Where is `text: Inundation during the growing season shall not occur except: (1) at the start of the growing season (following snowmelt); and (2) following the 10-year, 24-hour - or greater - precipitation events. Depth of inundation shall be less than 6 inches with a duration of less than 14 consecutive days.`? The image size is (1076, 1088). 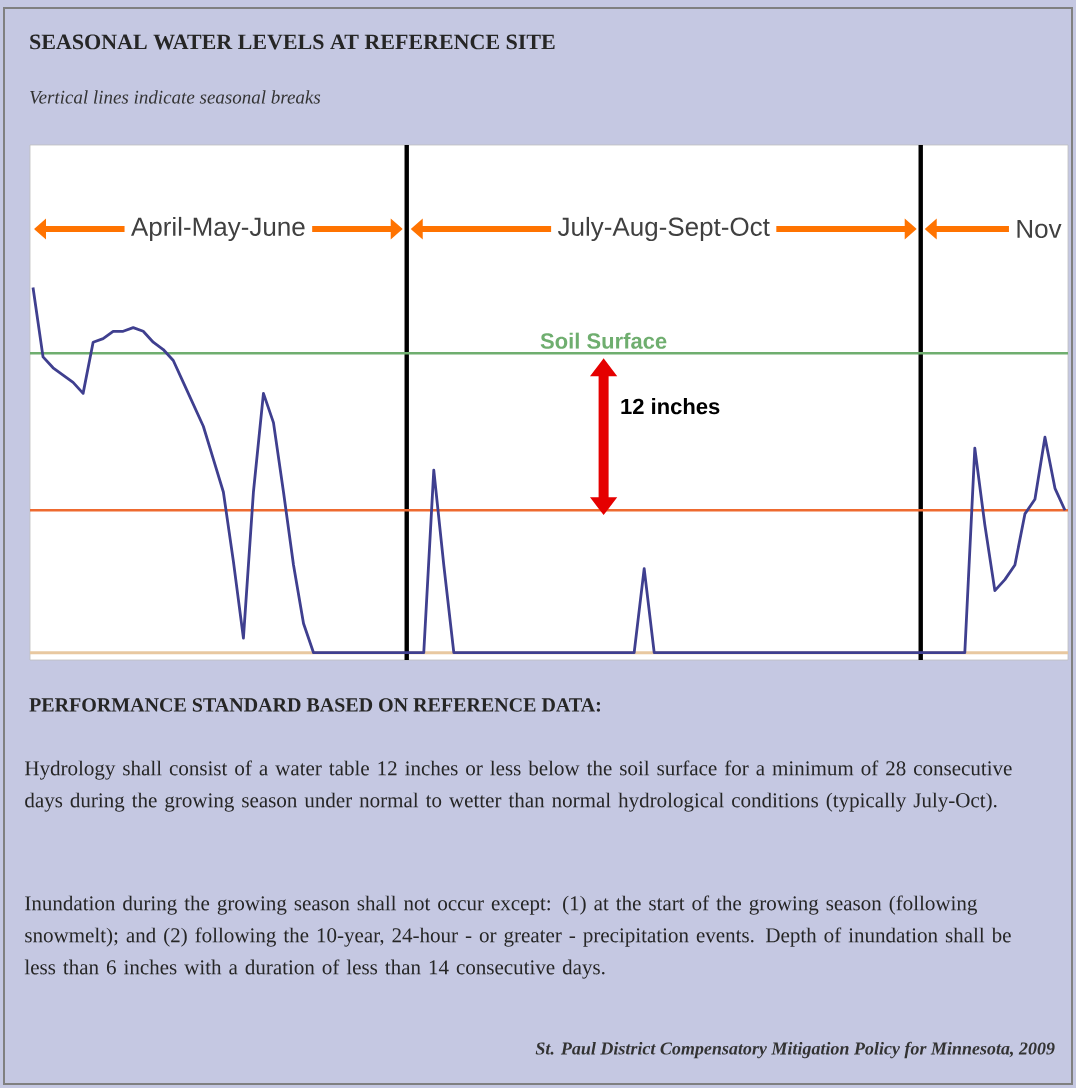 text: Inundation during the growing season shall not occur except: (1) at the start of the growing season (following snowmelt); and (2) following the 10-year, 24-hour - or greater - precipitation events. Depth of inundation shall be less than 6 inches with a duration of less than 14 consecutive days. is located at coordinates (517, 937).